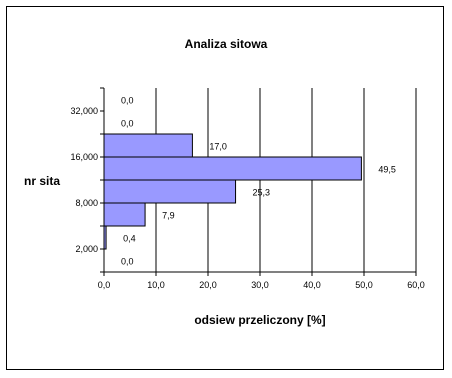 The image size is (452, 378). I want to click on x-axis-title: odsiew przeliczony [%], so click(260, 320).